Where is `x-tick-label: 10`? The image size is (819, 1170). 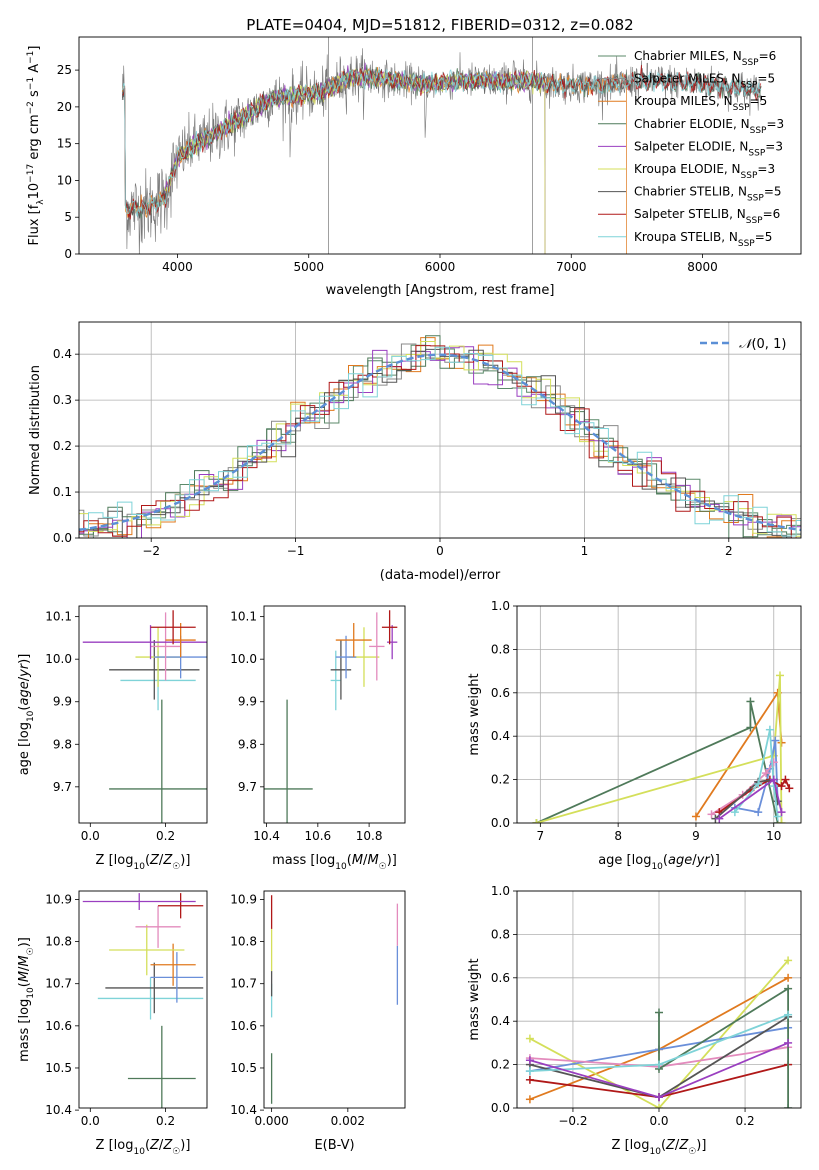
x-tick-label: 10 is located at coordinates (773, 836).